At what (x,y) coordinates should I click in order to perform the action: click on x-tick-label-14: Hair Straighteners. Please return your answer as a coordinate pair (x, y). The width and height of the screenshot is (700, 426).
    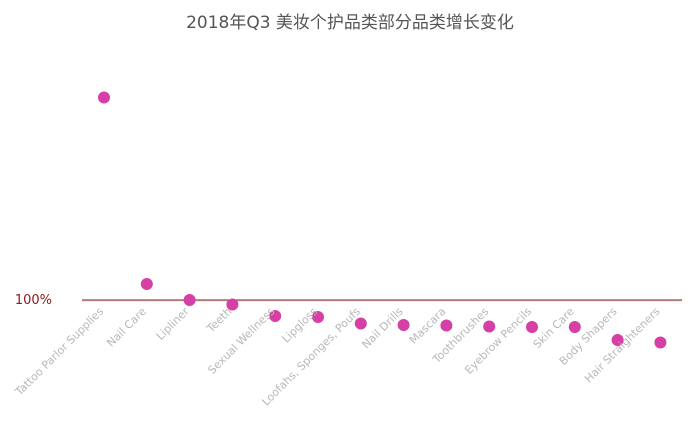
    Looking at the image, I should click on (622, 345).